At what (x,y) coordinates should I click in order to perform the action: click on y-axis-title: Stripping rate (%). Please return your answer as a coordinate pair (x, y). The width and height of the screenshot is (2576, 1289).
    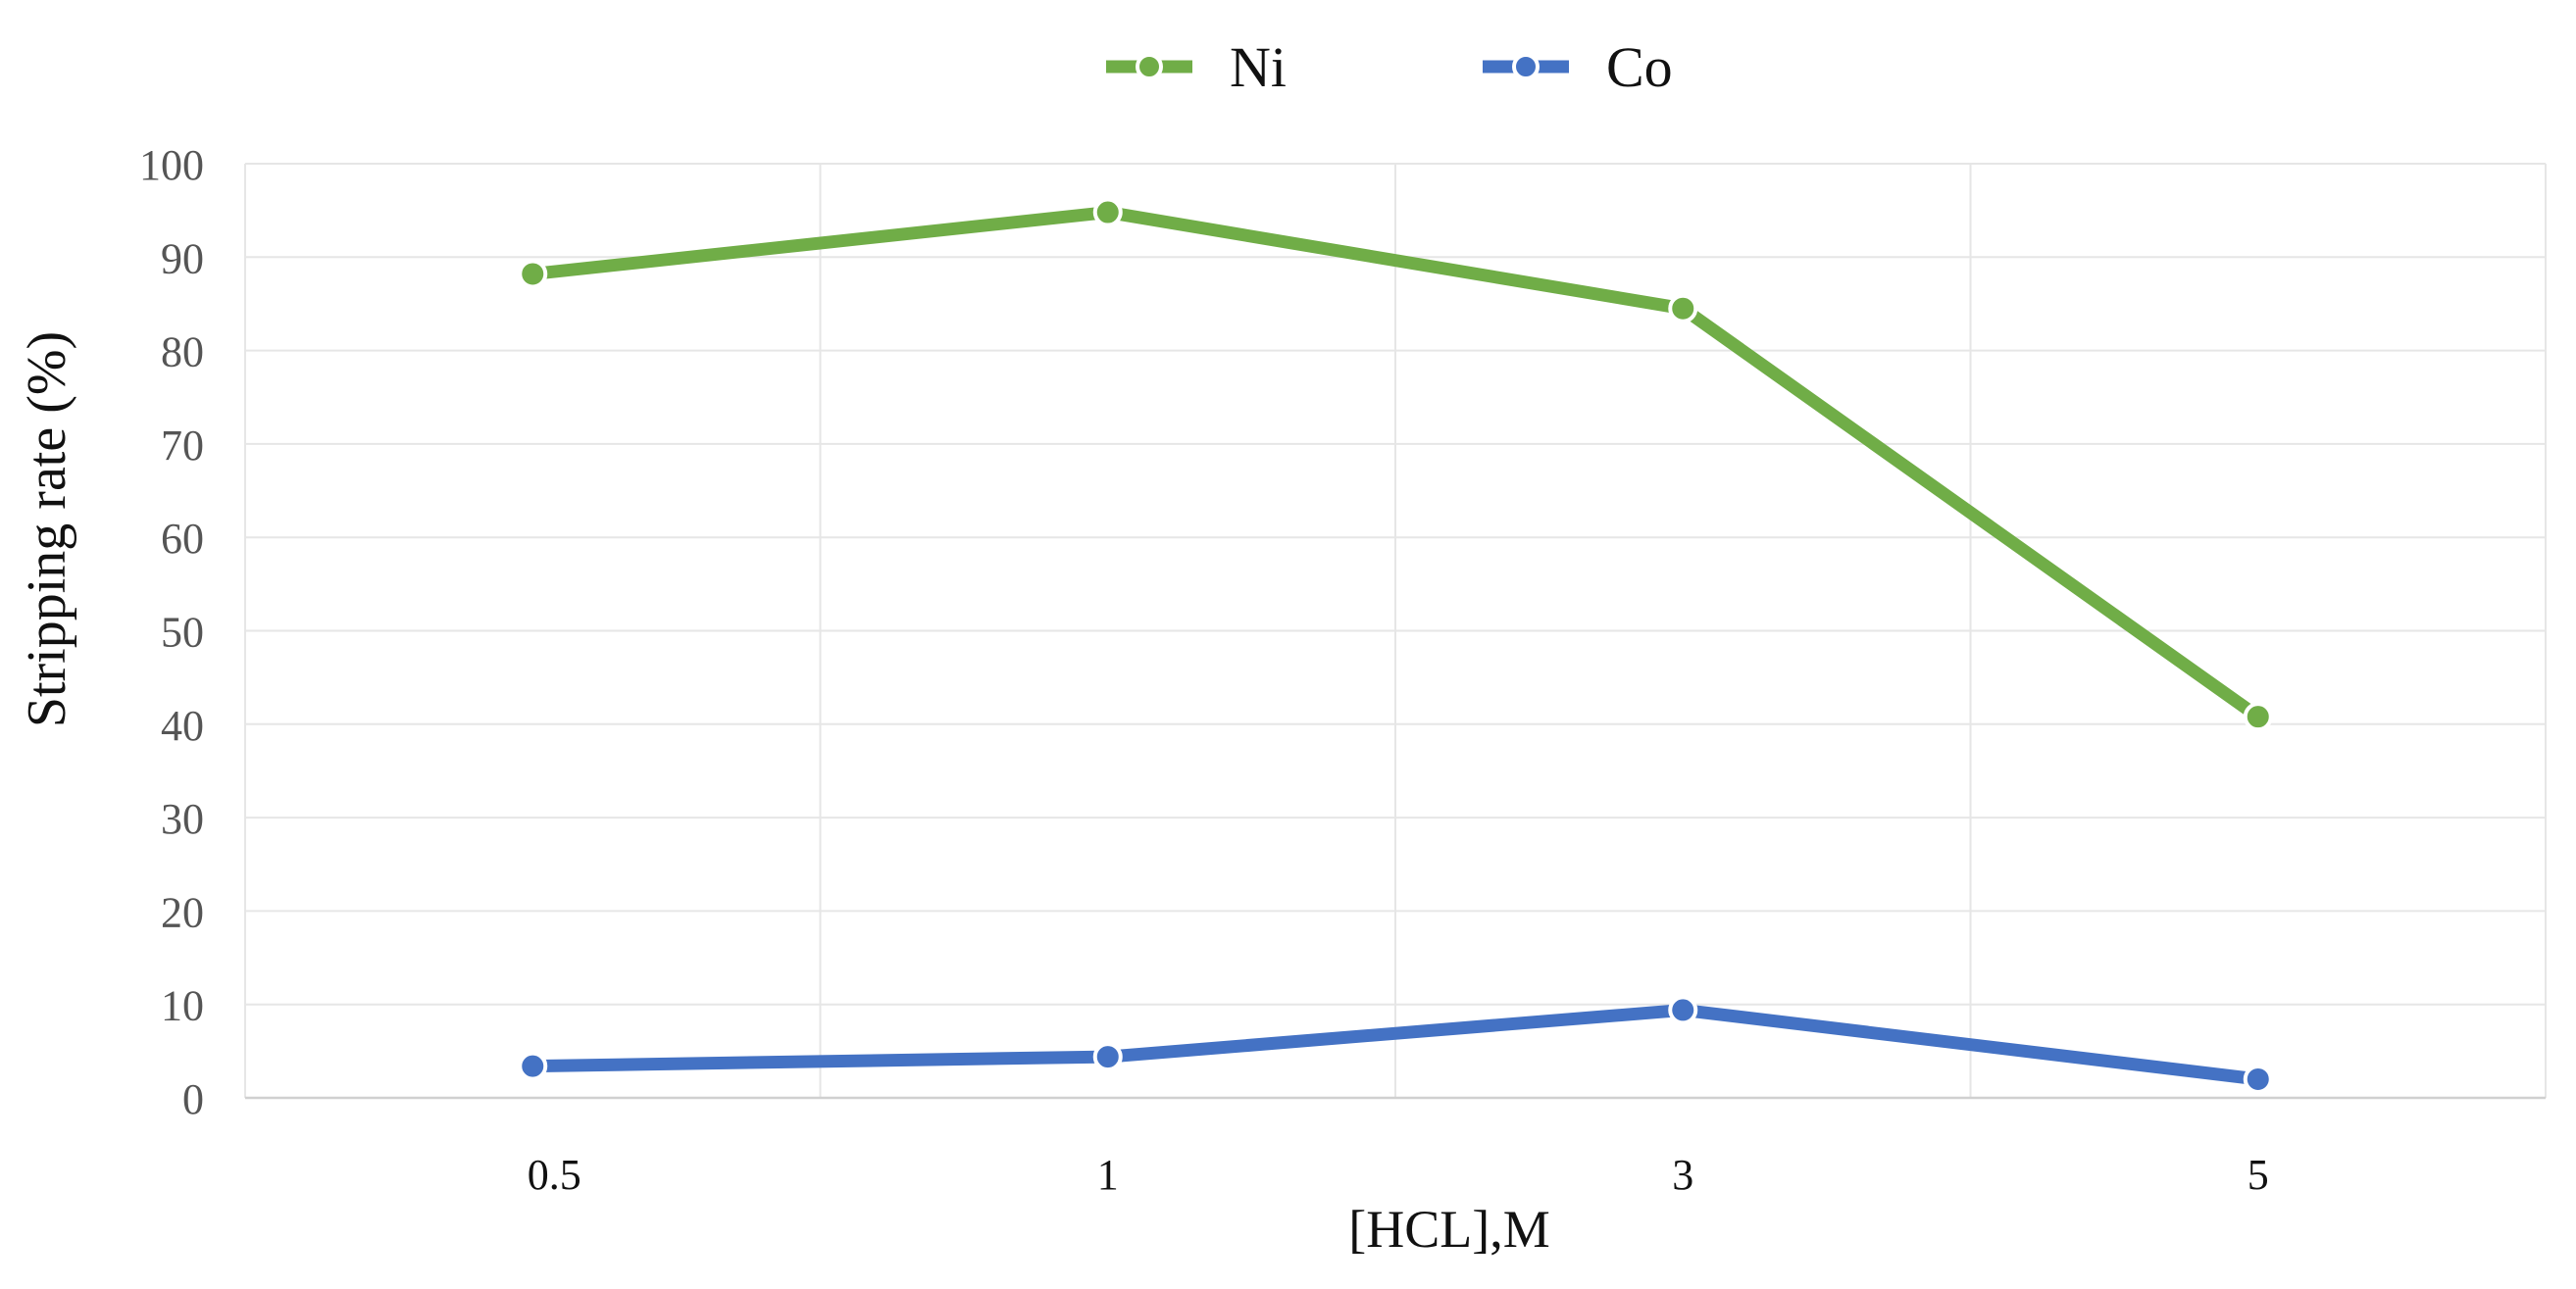
    Looking at the image, I should click on (47, 529).